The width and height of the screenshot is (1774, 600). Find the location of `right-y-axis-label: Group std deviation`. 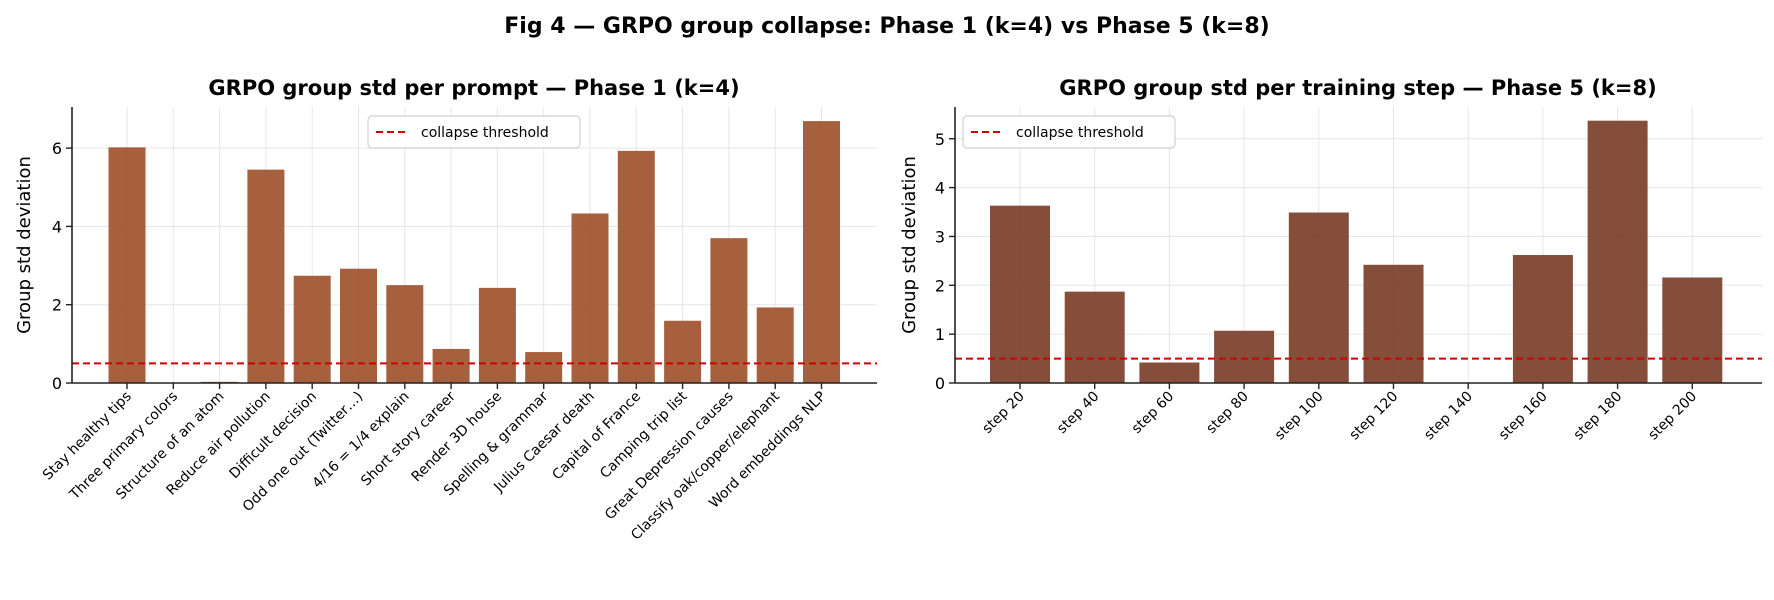

right-y-axis-label: Group std deviation is located at coordinates (909, 245).